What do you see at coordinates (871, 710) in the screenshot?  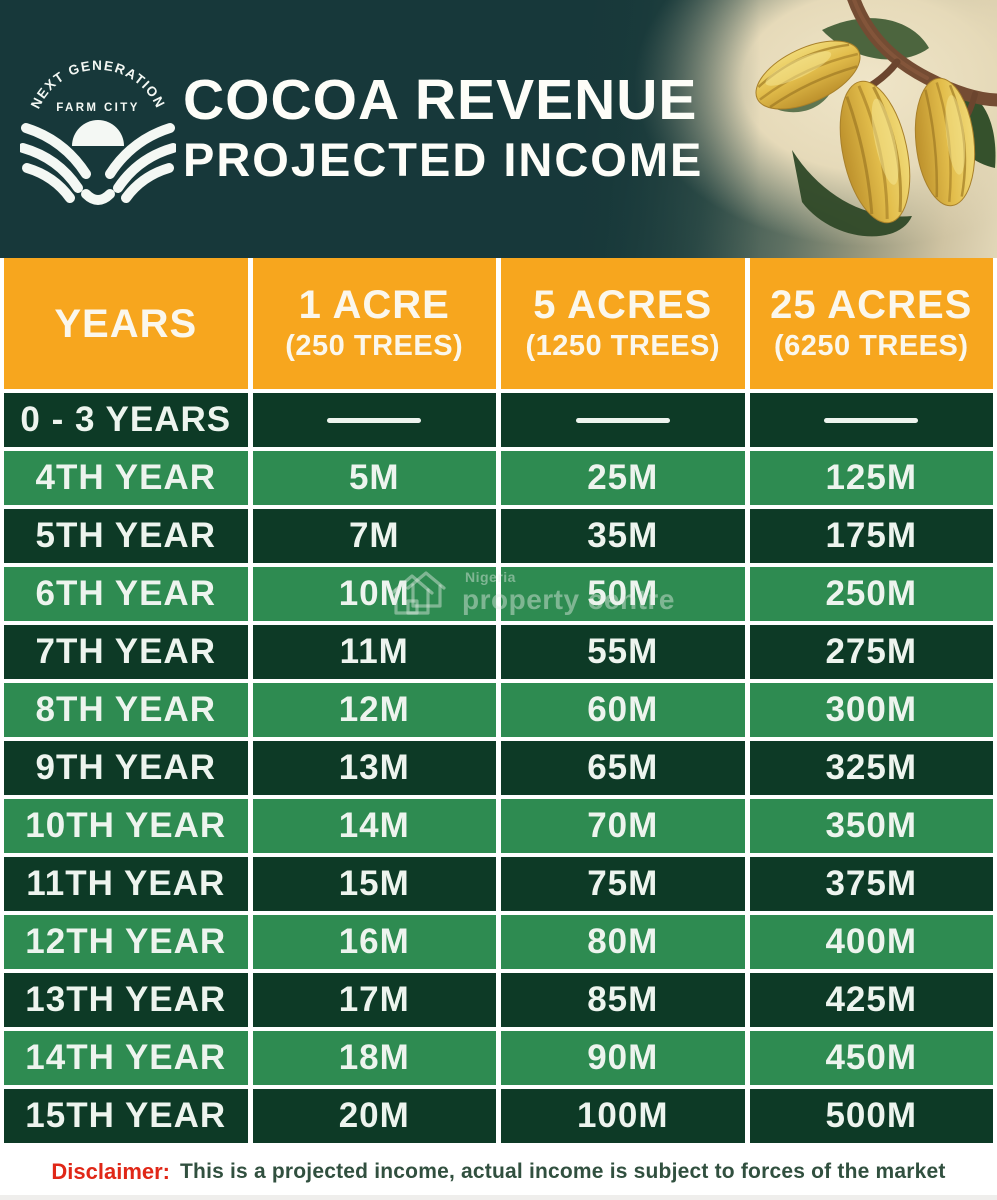 I see `value-cell: 300M` at bounding box center [871, 710].